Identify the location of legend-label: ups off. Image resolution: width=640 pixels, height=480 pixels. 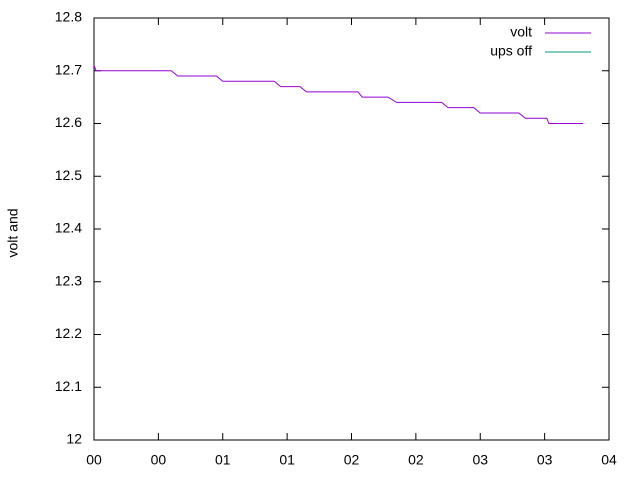
(511, 51).